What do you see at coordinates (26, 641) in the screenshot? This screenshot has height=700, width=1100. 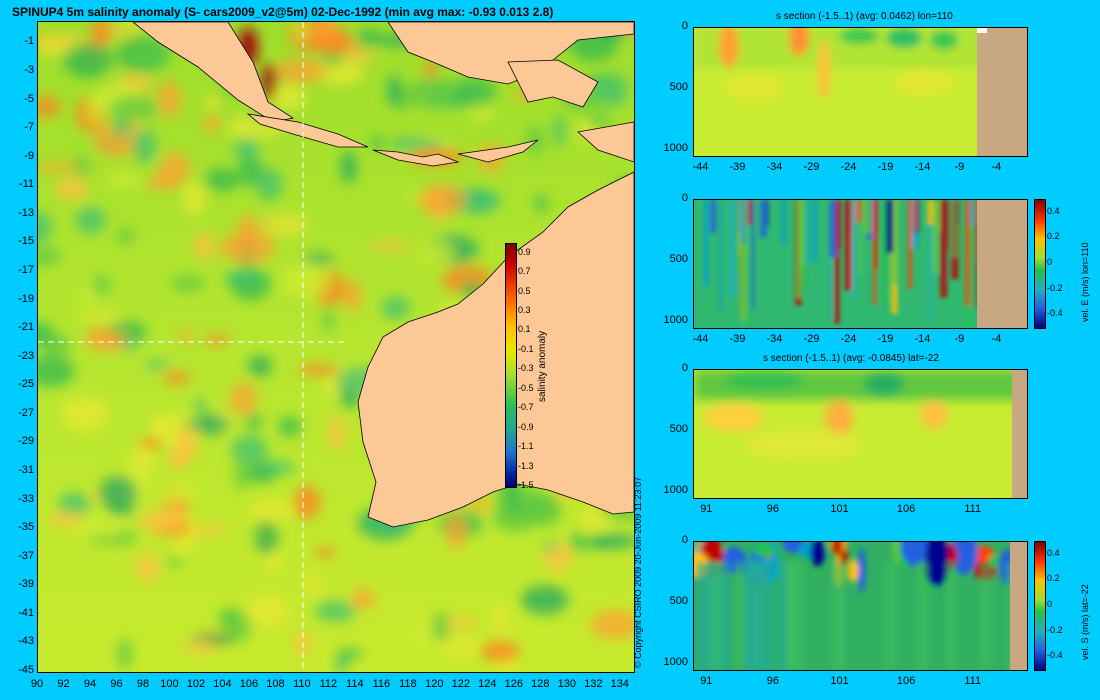 I see `map-y-tick--43: -43` at bounding box center [26, 641].